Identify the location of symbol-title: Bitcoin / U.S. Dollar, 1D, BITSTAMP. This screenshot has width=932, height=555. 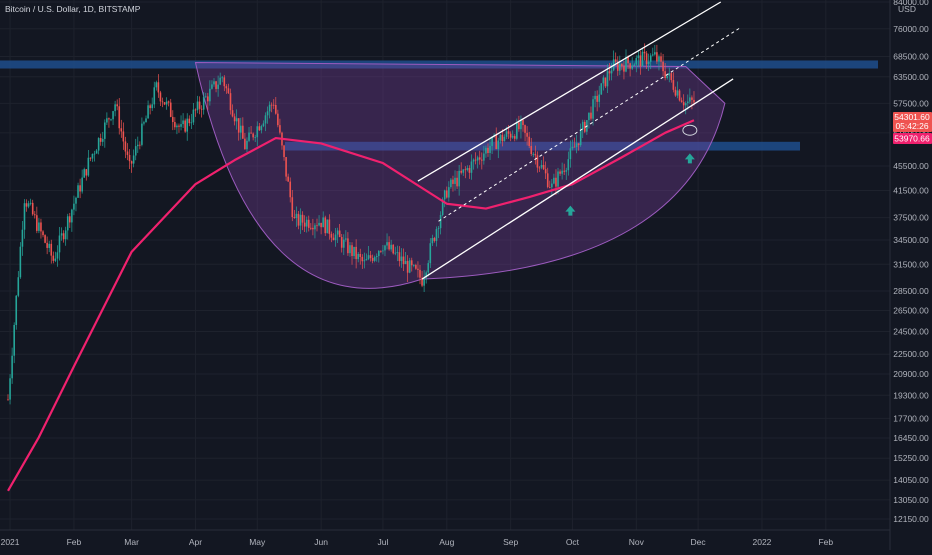
(73, 9).